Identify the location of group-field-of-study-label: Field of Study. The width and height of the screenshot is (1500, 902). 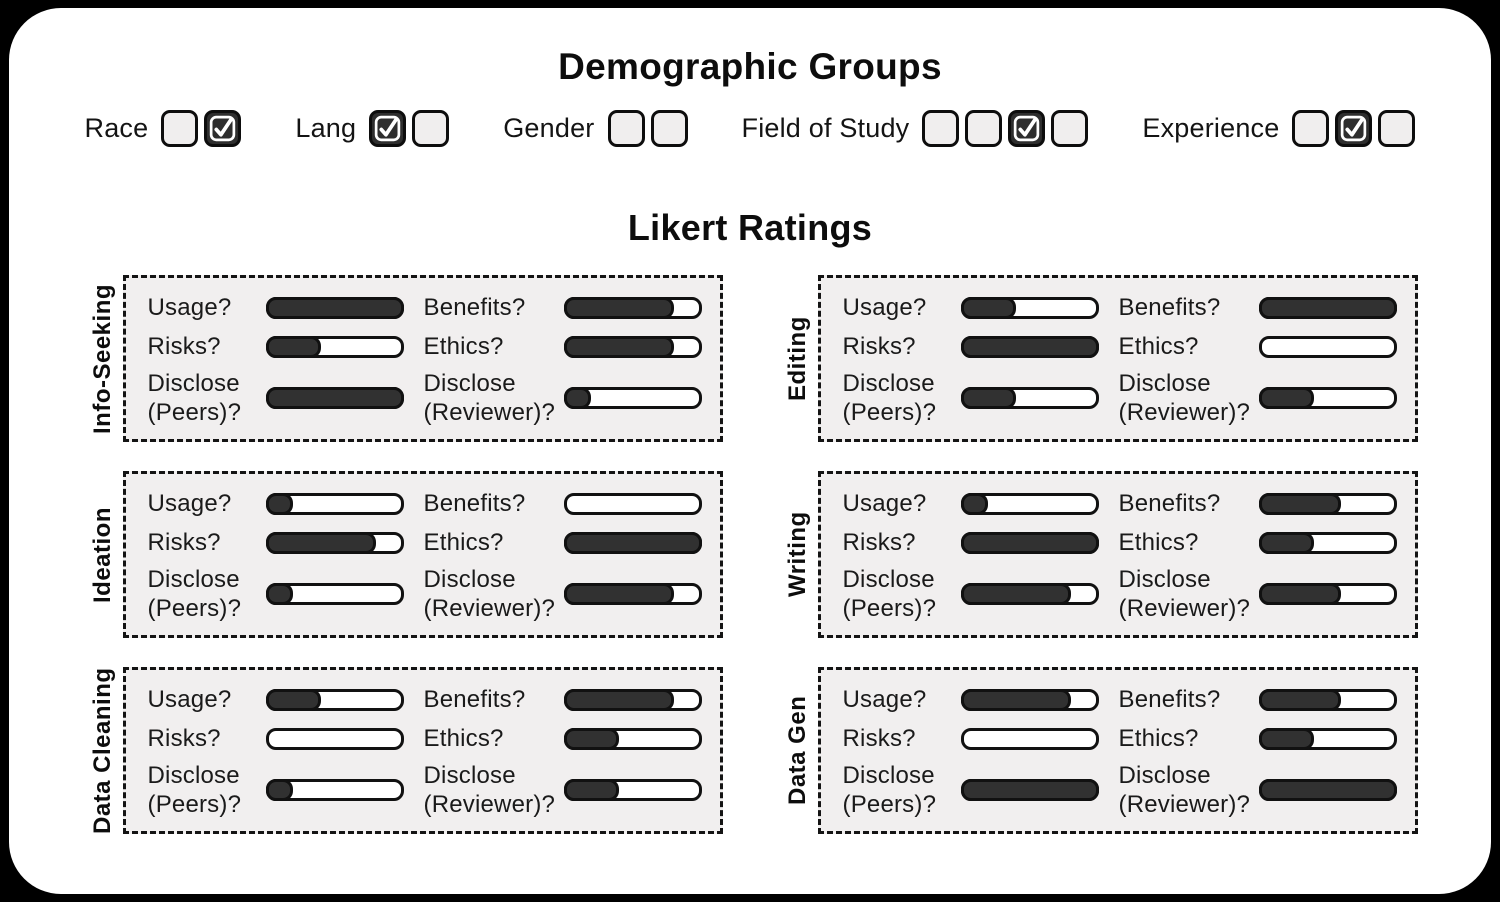
(825, 128).